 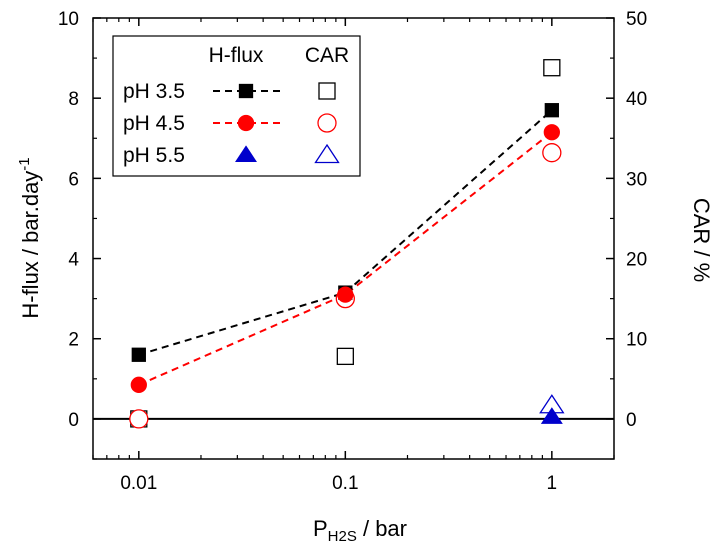 What do you see at coordinates (73, 179) in the screenshot?
I see `y-left-tick-label: 6` at bounding box center [73, 179].